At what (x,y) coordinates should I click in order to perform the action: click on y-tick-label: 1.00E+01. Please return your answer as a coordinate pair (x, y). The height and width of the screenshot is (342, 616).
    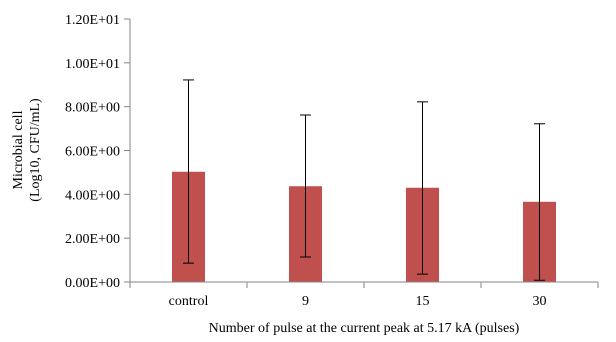
    Looking at the image, I should click on (92, 64).